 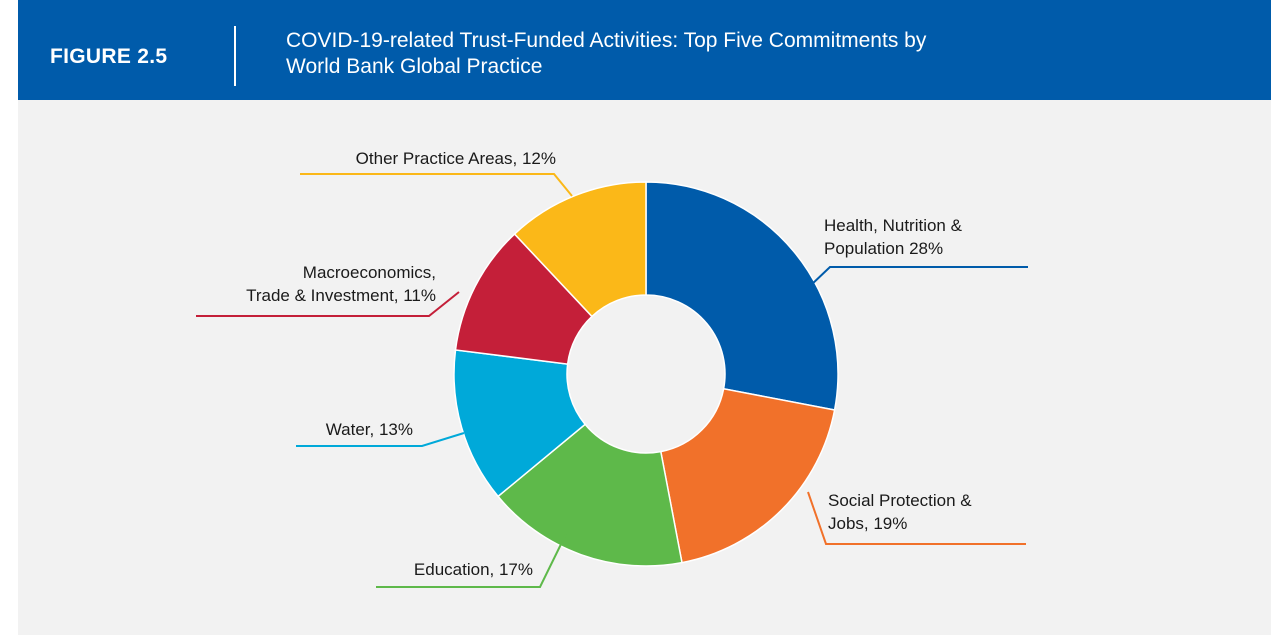 I want to click on slice-label-2-line-0: Education, 17%, so click(x=473, y=569).